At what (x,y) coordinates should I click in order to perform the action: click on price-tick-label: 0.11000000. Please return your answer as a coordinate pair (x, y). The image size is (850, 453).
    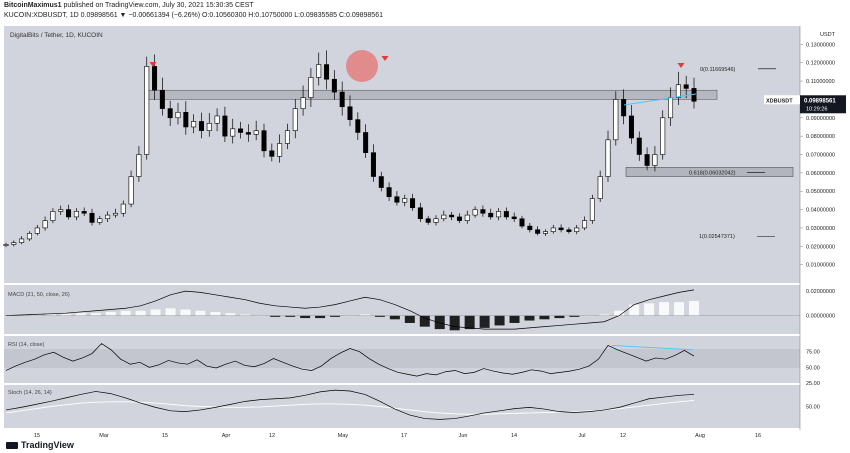
    Looking at the image, I should click on (820, 82).